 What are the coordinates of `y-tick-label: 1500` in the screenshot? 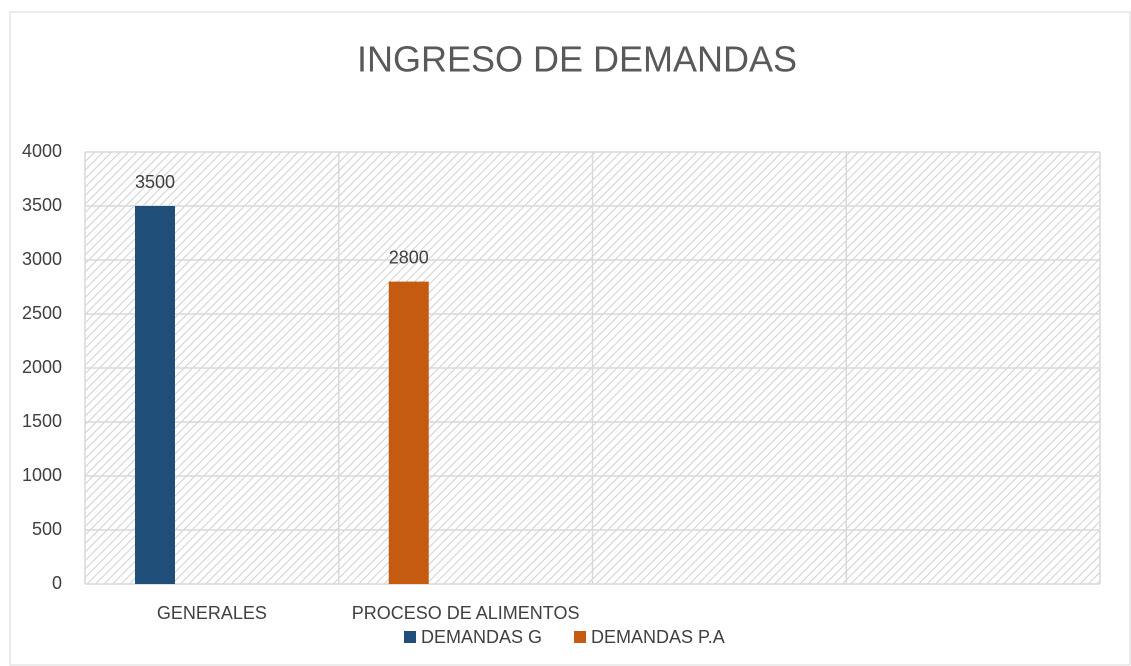 It's located at (42, 421).